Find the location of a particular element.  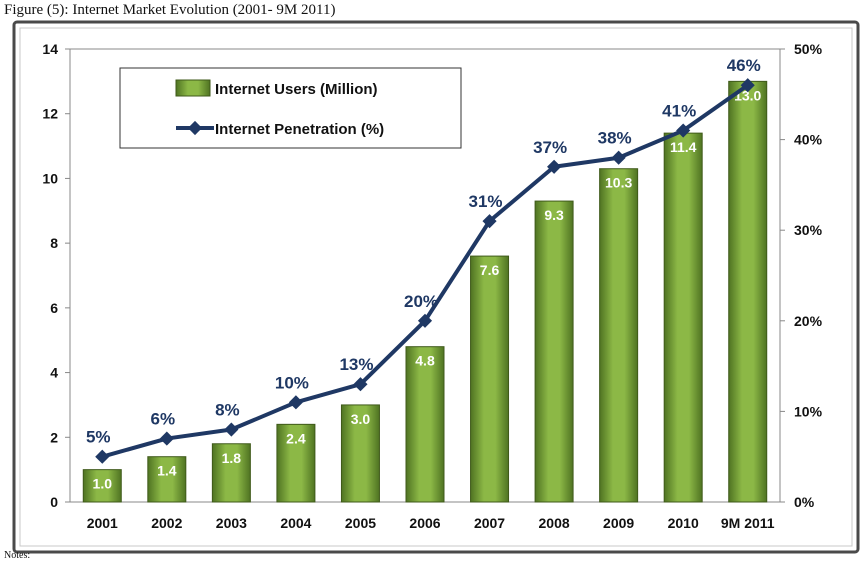

y-left-tick-2: 4 is located at coordinates (54, 373).